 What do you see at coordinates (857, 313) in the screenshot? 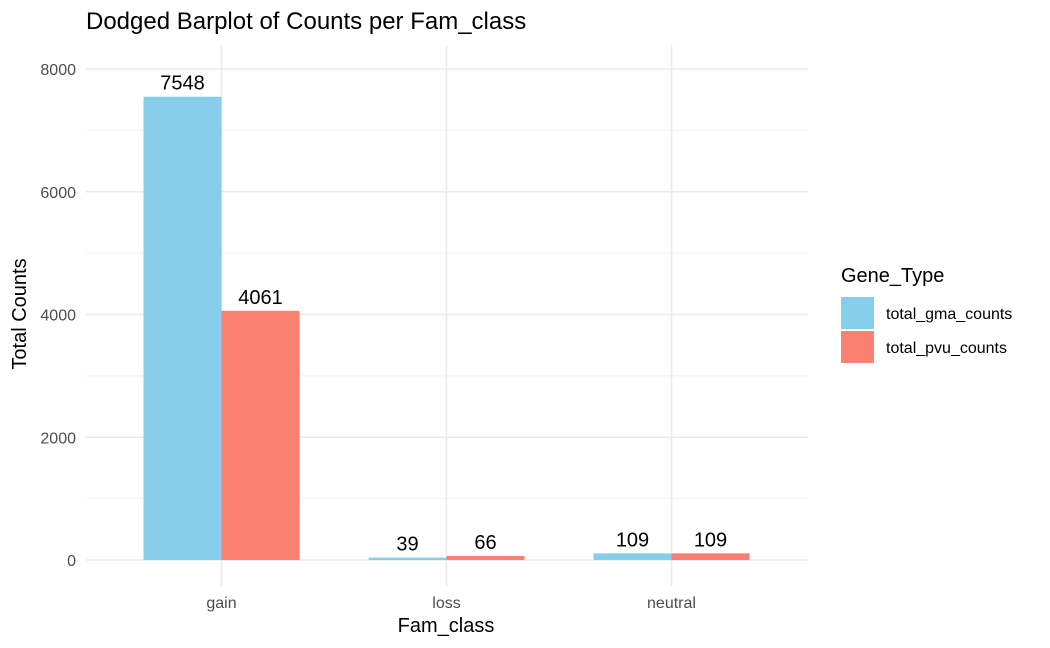
I see `legend-swatch-total_gma_counts` at bounding box center [857, 313].